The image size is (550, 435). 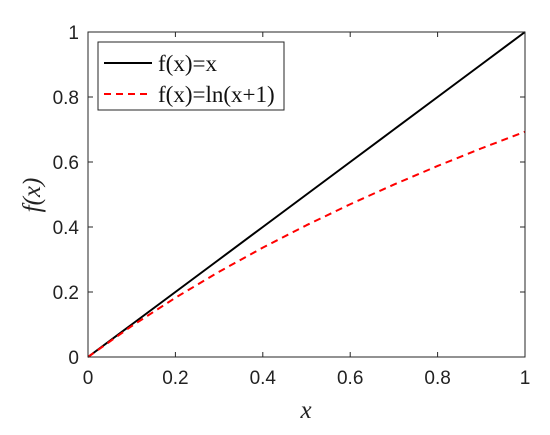 I want to click on x-axis-label: x, so click(x=305, y=410).